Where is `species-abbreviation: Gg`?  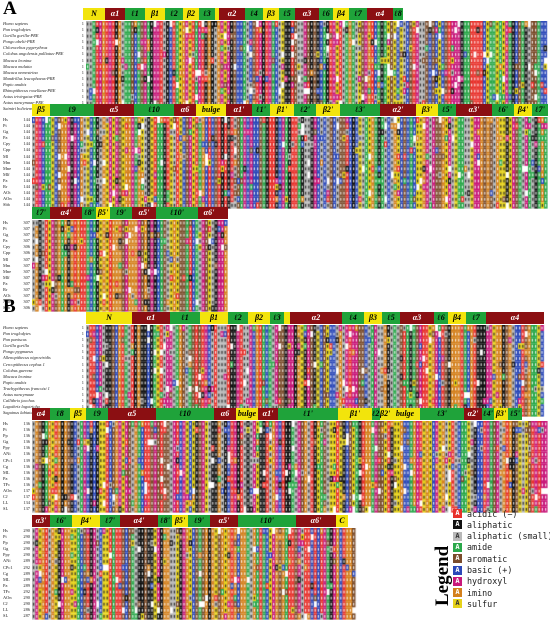
species-abbreviation: Gg is located at coordinates (6, 235).